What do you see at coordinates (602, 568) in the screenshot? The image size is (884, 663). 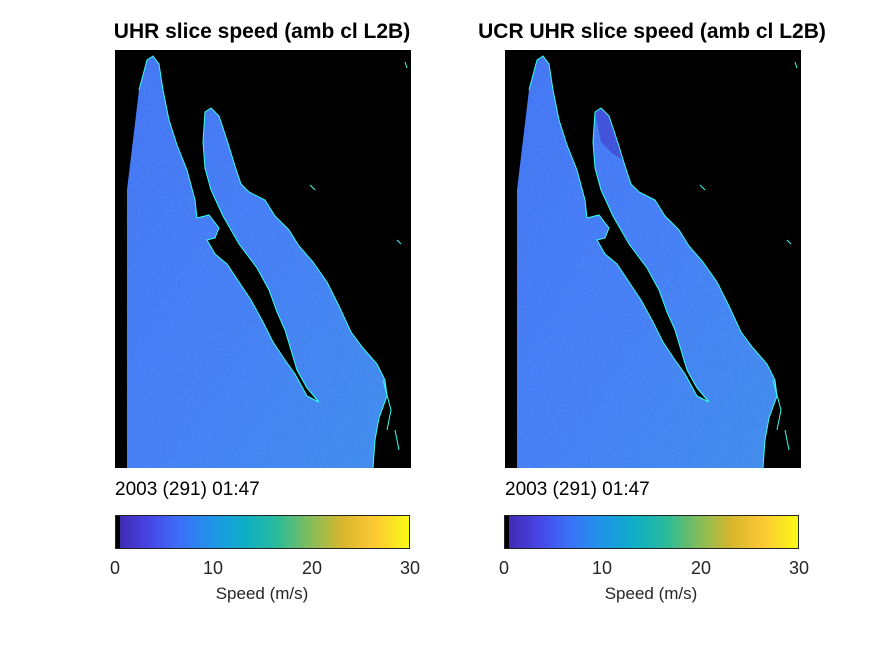 I see `panel-2-tick-10: 10` at bounding box center [602, 568].